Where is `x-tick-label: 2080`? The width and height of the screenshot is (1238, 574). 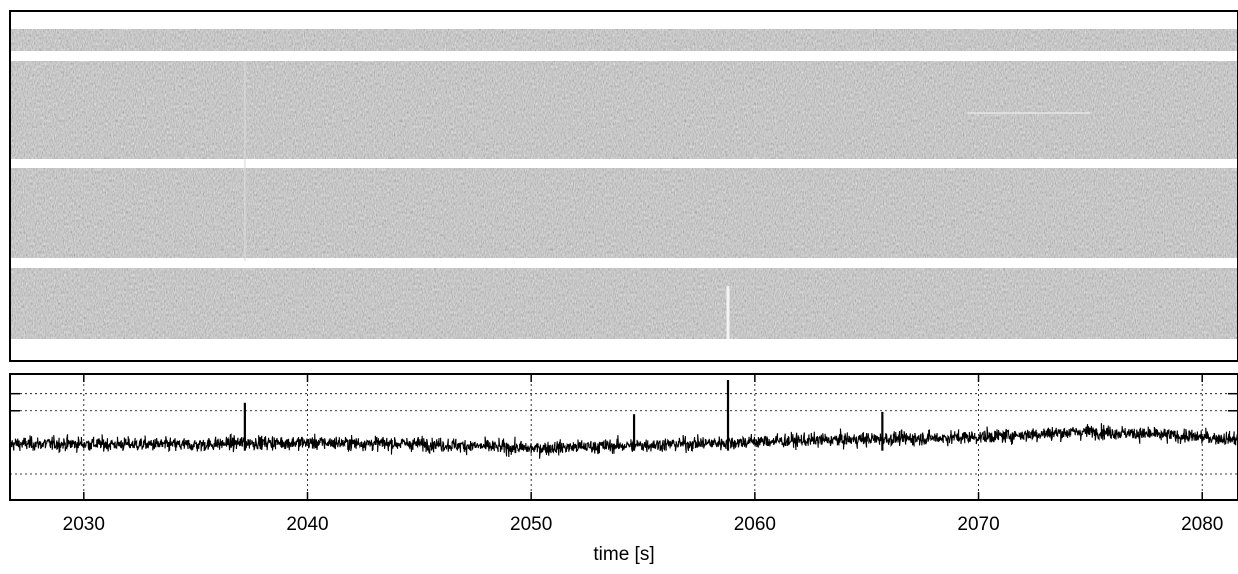 x-tick-label: 2080 is located at coordinates (1202, 524).